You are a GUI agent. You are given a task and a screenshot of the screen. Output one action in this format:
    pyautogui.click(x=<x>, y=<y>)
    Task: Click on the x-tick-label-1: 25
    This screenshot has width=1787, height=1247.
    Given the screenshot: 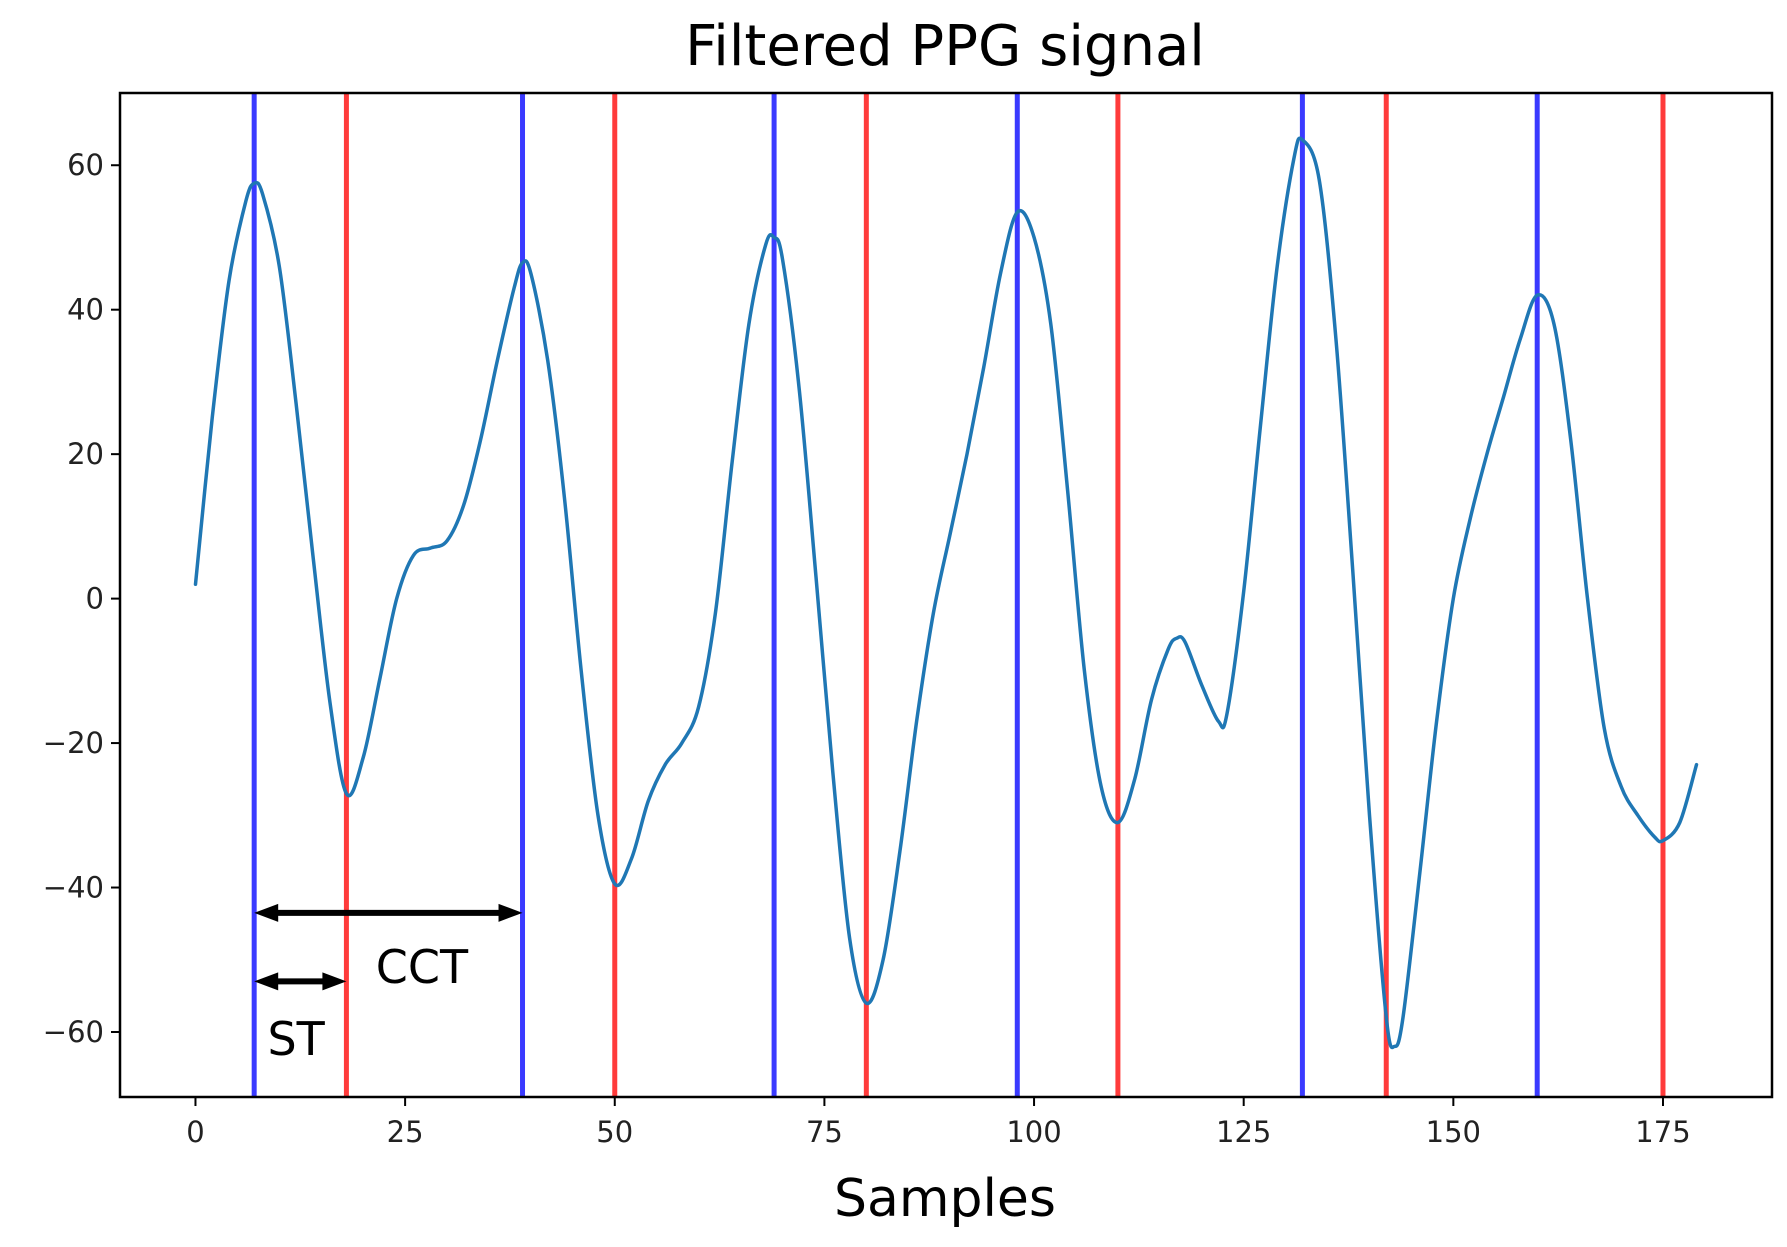 What is the action you would take?
    pyautogui.click(x=405, y=1132)
    